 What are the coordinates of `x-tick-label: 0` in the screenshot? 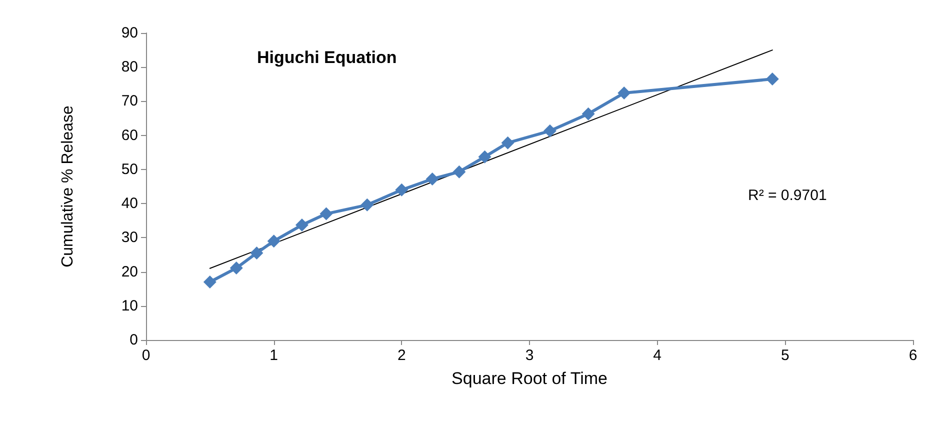 It's located at (146, 355).